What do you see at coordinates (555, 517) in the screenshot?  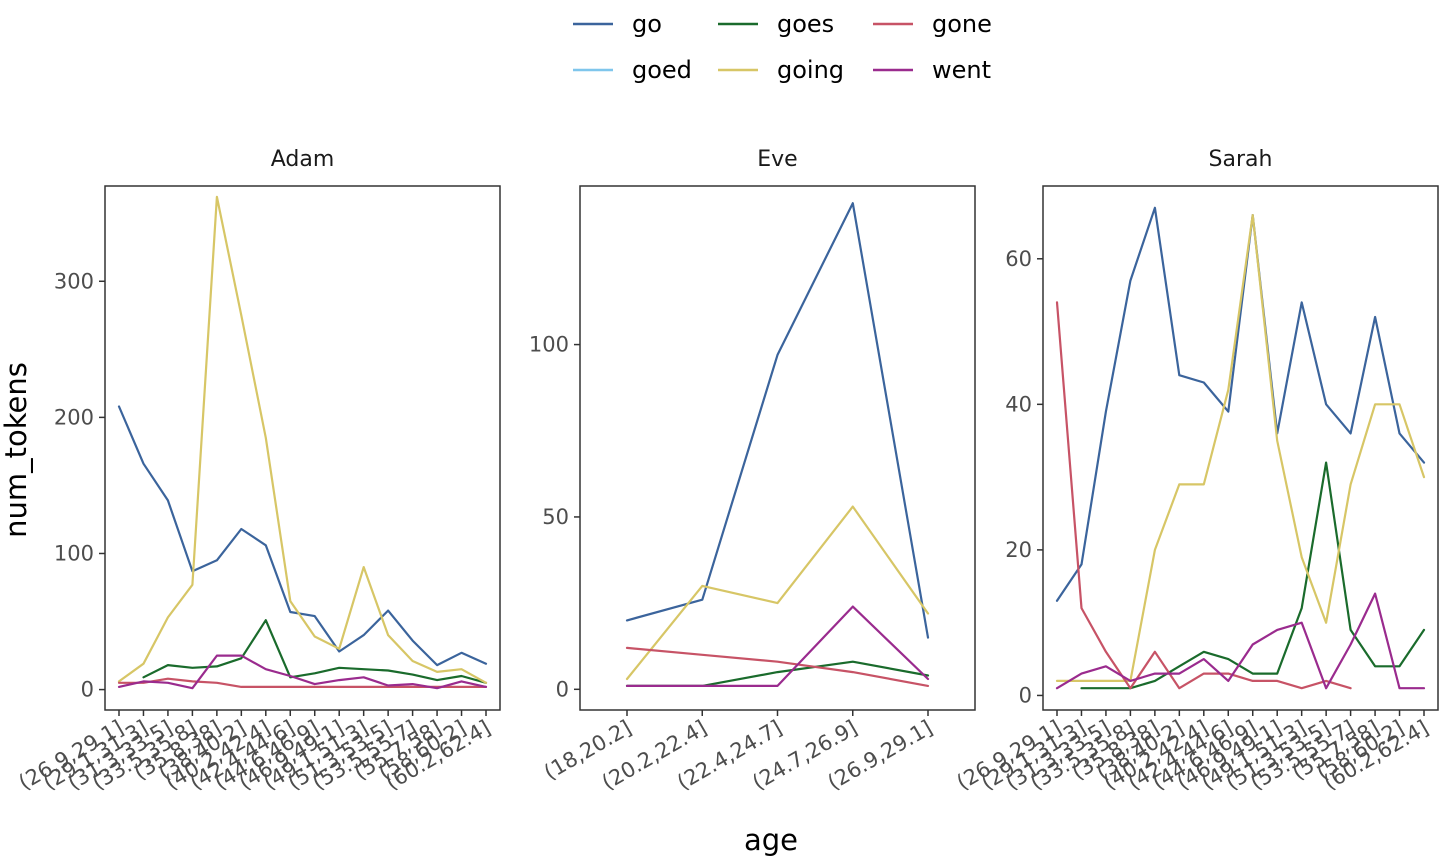 I see `y-tick-label: 50` at bounding box center [555, 517].